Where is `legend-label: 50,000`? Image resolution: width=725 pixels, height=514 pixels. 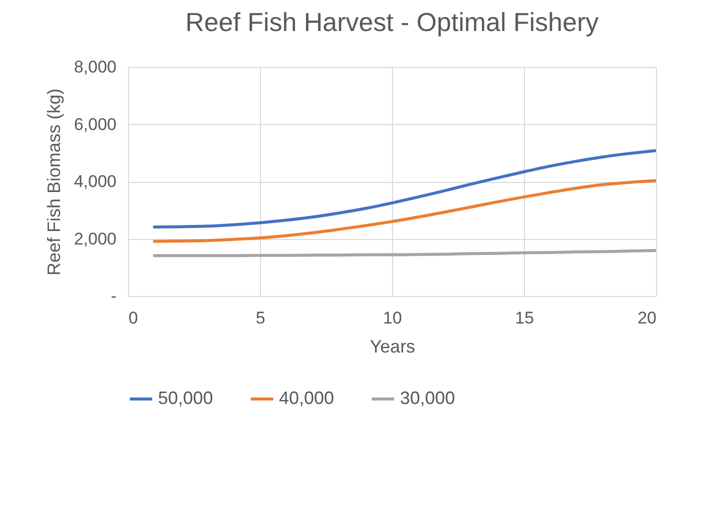 legend-label: 50,000 is located at coordinates (186, 398).